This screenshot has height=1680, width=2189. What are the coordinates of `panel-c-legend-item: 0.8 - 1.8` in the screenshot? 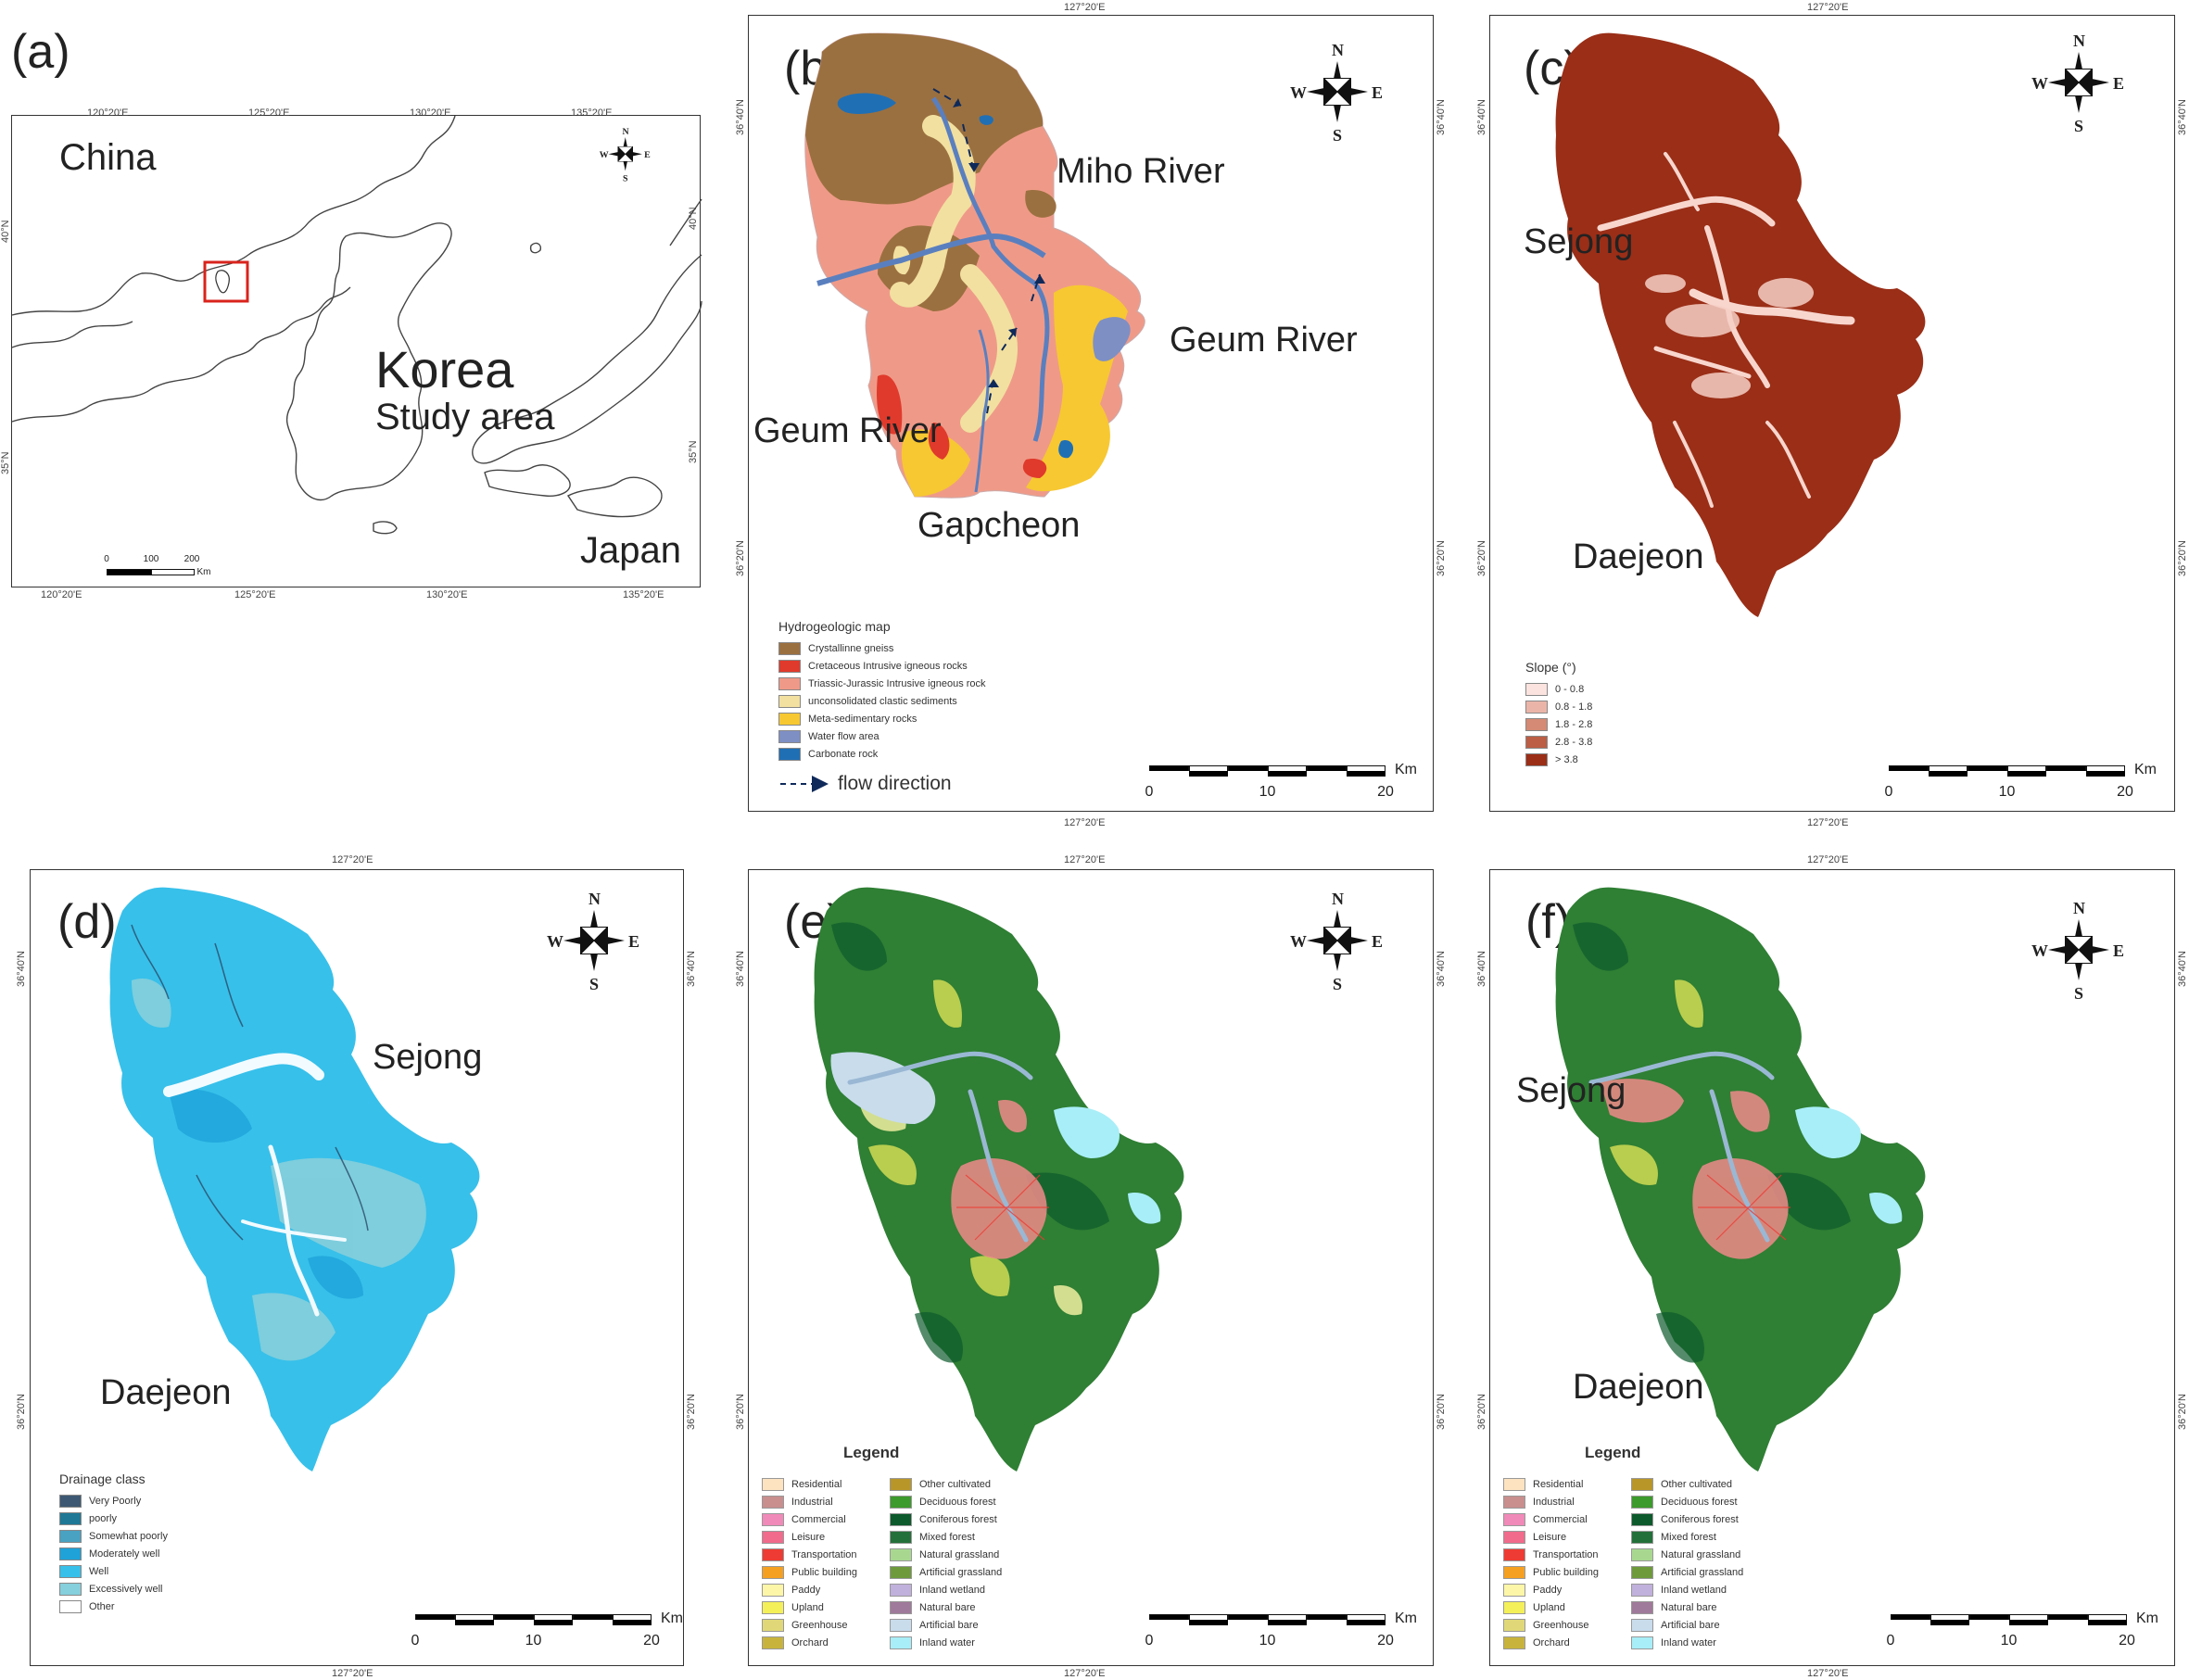 It's located at (1558, 706).